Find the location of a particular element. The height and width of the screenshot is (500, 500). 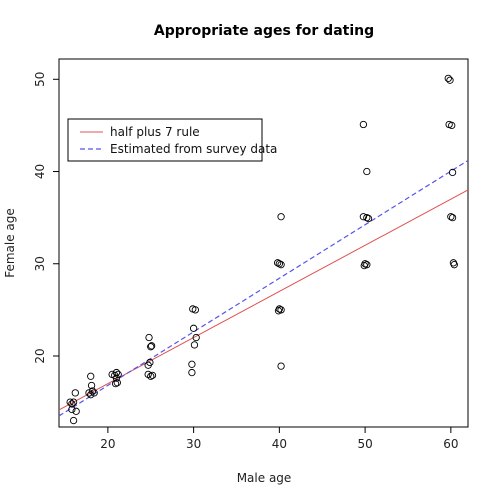

y-tick-label: 30 is located at coordinates (40, 263).